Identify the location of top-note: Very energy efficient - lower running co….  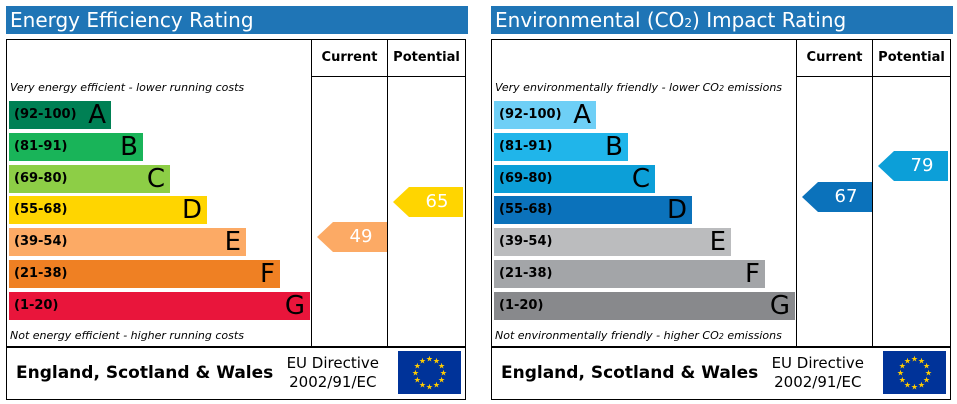
(127, 87).